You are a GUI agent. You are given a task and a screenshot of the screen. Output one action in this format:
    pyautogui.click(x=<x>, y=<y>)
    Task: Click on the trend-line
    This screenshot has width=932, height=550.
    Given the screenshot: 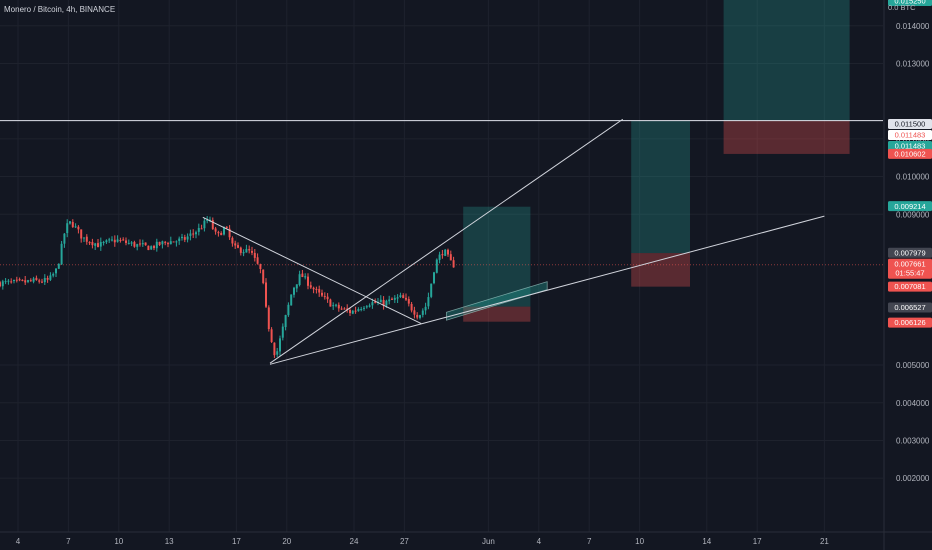 What is the action you would take?
    pyautogui.click(x=312, y=270)
    